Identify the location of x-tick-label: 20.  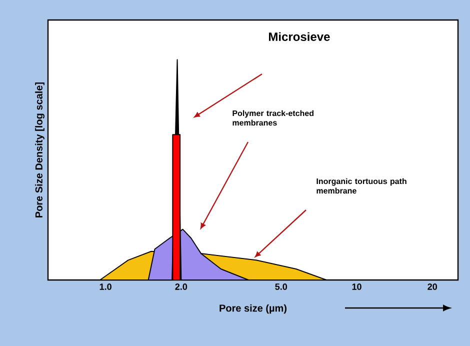
(432, 287).